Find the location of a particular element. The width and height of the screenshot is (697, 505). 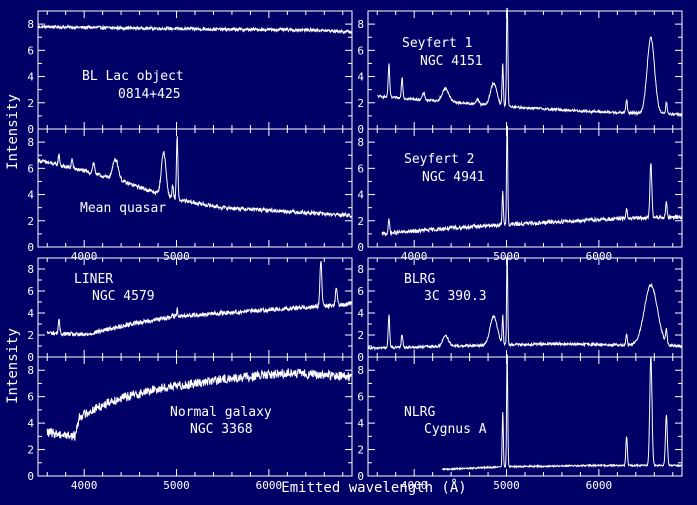

panel-label: NLRG is located at coordinates (419, 412).